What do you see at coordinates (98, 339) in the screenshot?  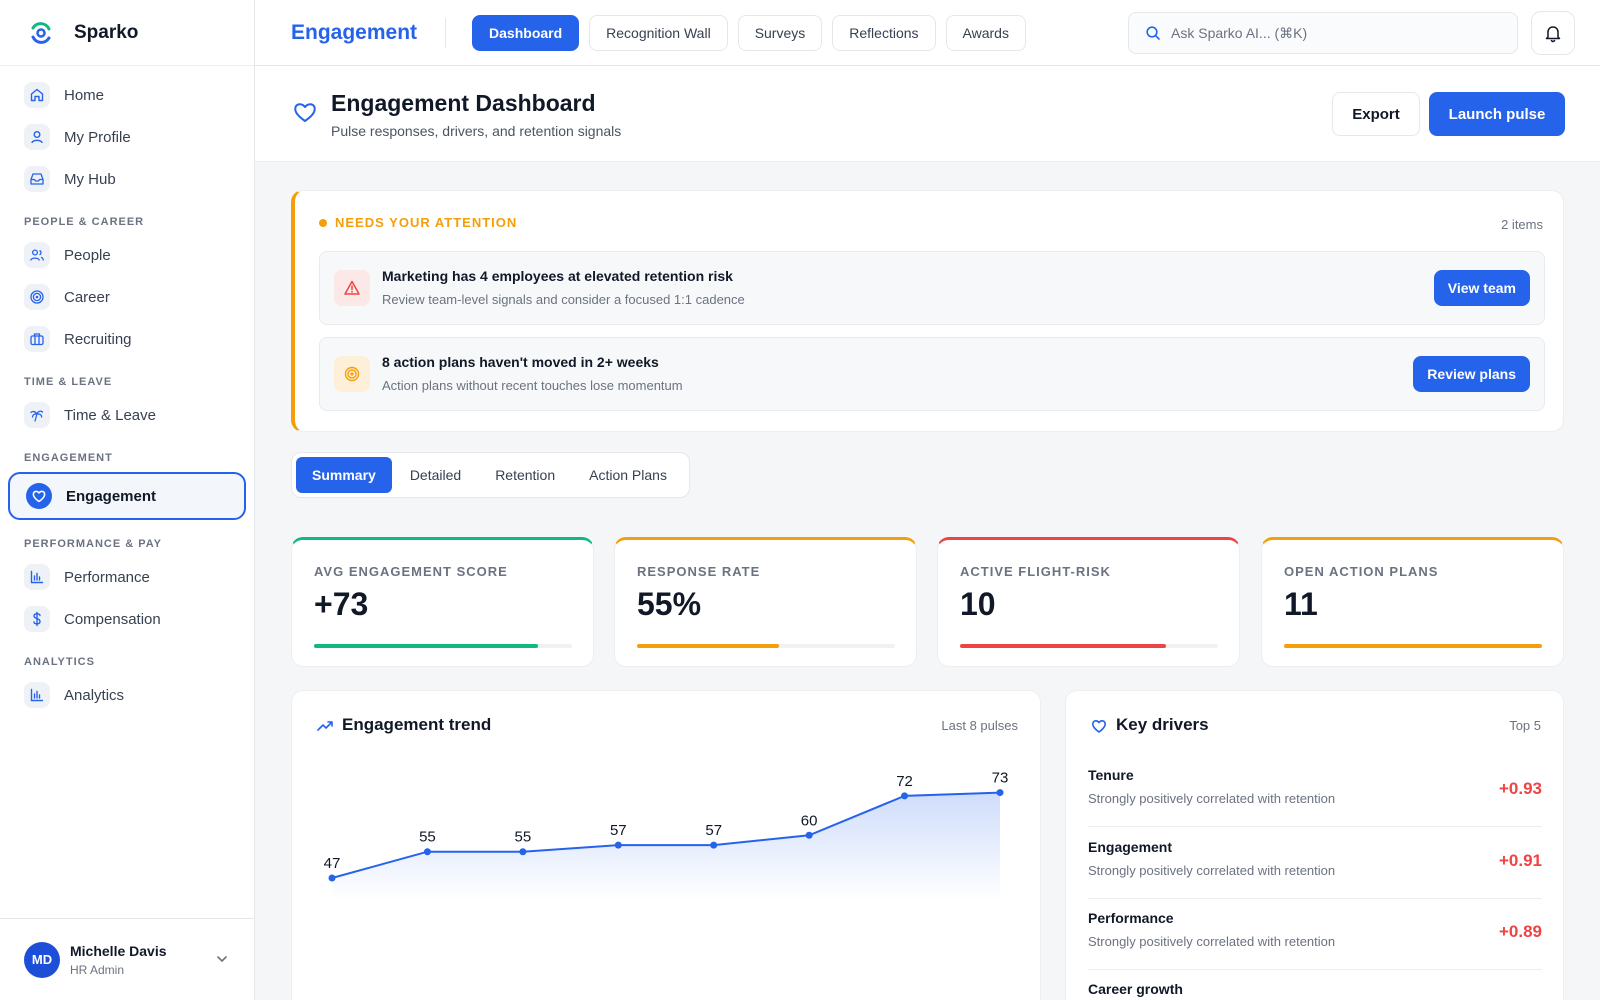 I see `sidebar-item-label: Recruiting` at bounding box center [98, 339].